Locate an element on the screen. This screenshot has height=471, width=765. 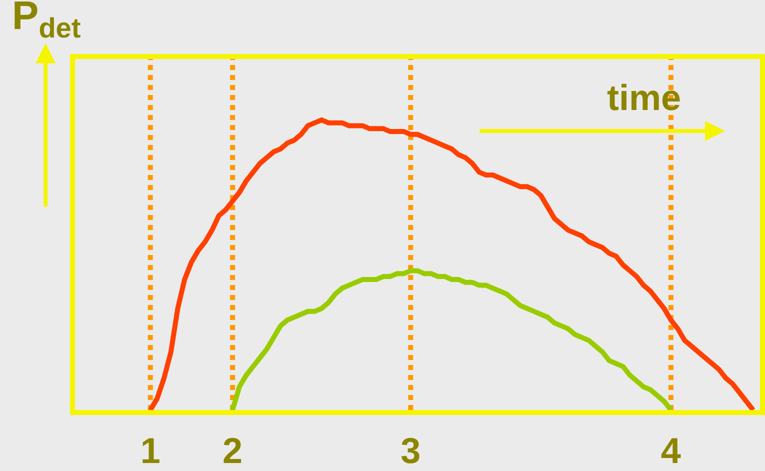
y-axis-title: P$_{det}$ is located at coordinates (46, 22).